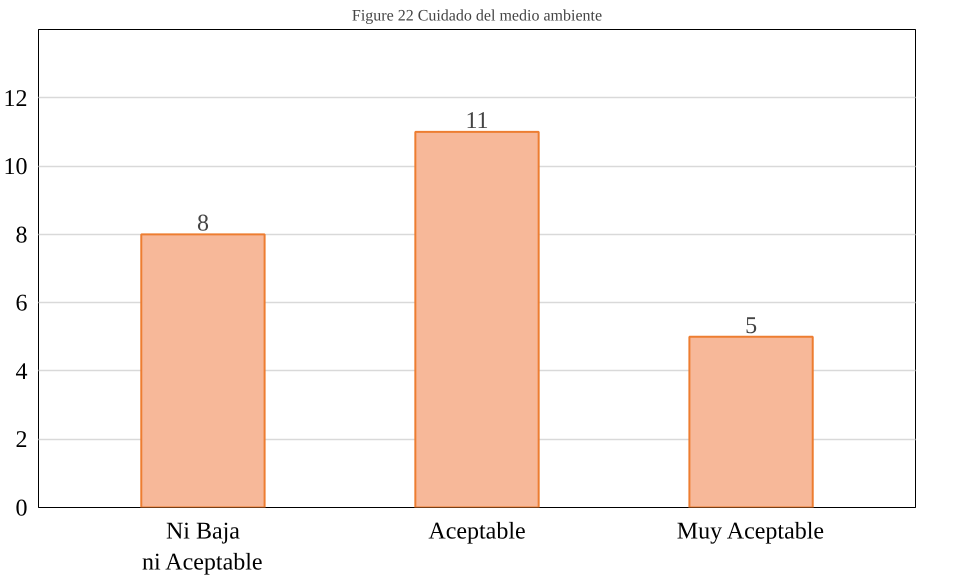 Image resolution: width=957 pixels, height=580 pixels. I want to click on y-tick-label: 12, so click(16, 99).